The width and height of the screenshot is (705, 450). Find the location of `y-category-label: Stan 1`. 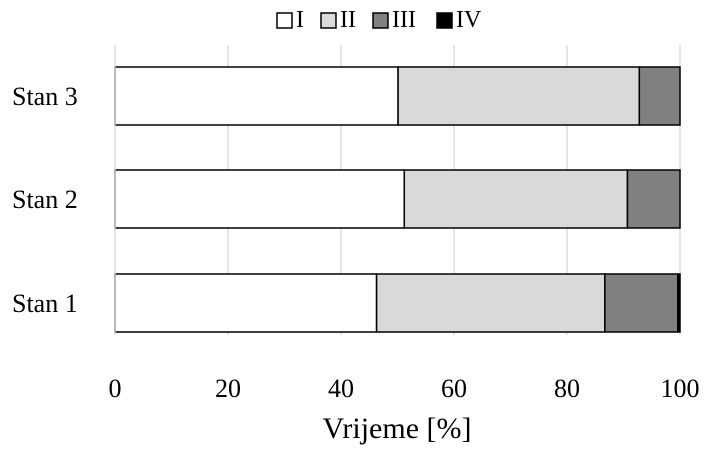

y-category-label: Stan 1 is located at coordinates (45, 303).